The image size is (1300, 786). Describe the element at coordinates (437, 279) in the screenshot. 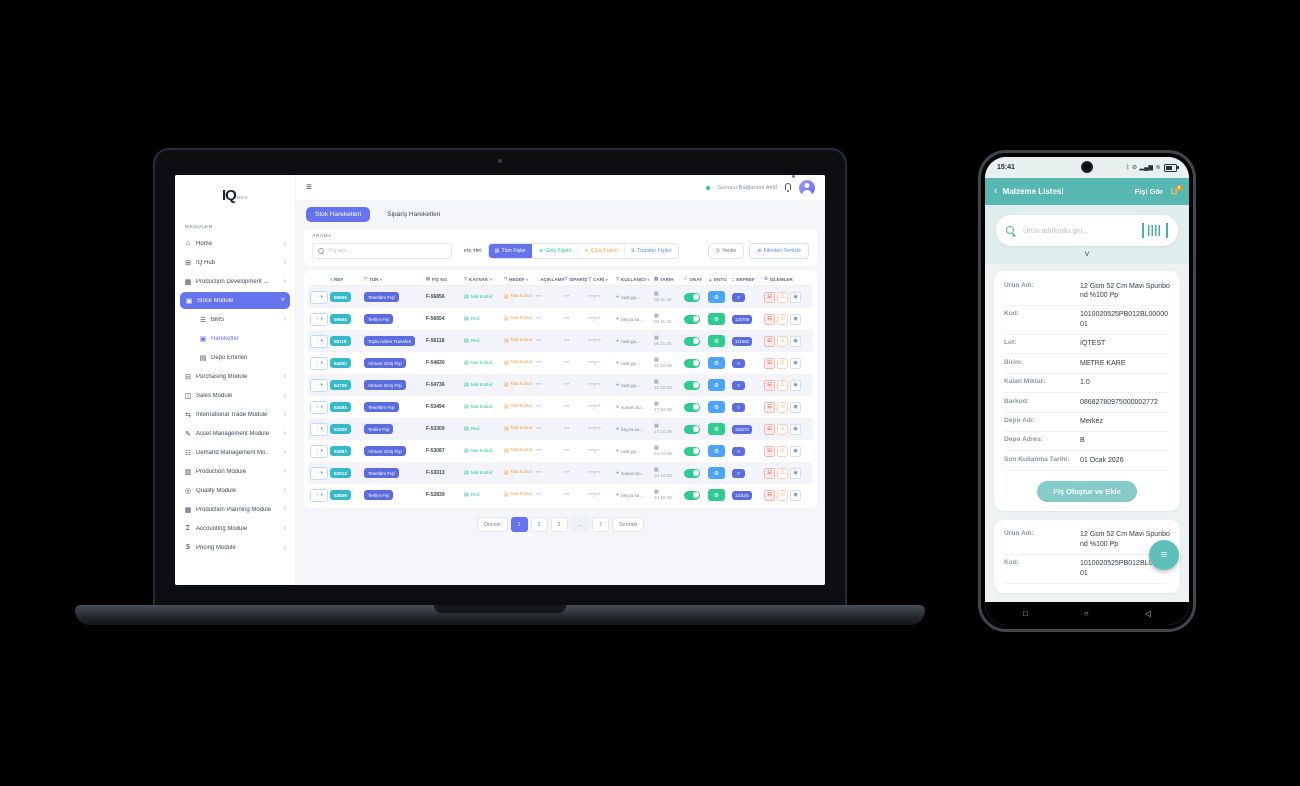

I see `column-header-fi-no: ▤ FİŞ NO` at that location.